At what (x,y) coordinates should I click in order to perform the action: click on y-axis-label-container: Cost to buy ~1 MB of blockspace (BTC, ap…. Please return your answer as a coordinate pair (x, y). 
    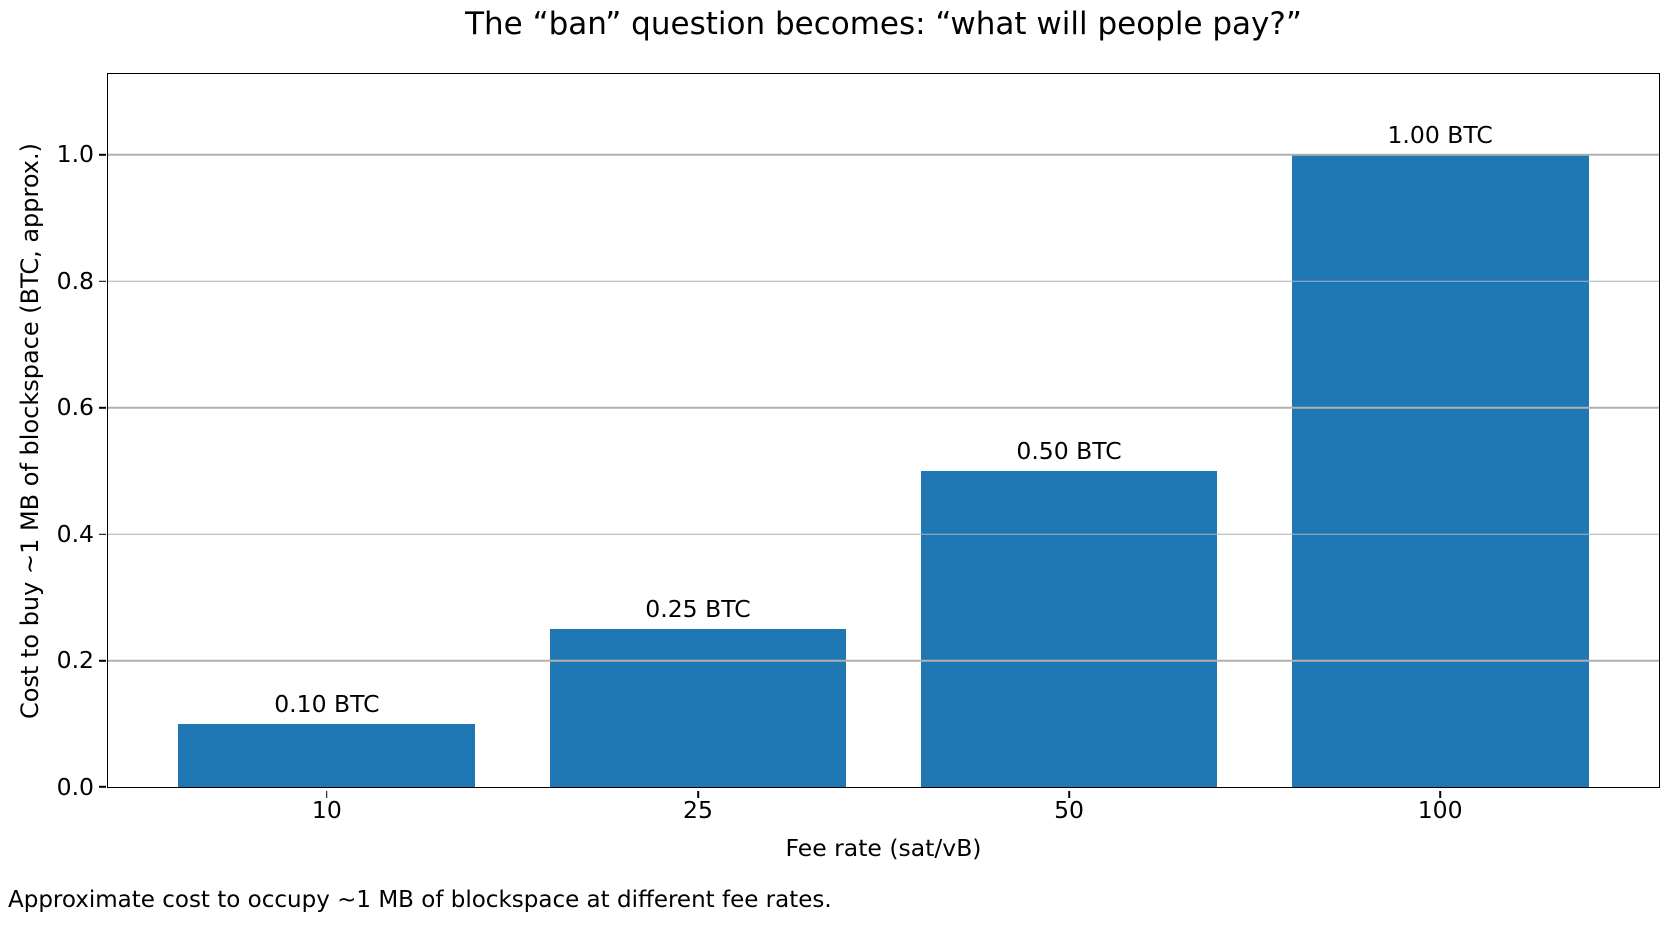
    Looking at the image, I should click on (30, 430).